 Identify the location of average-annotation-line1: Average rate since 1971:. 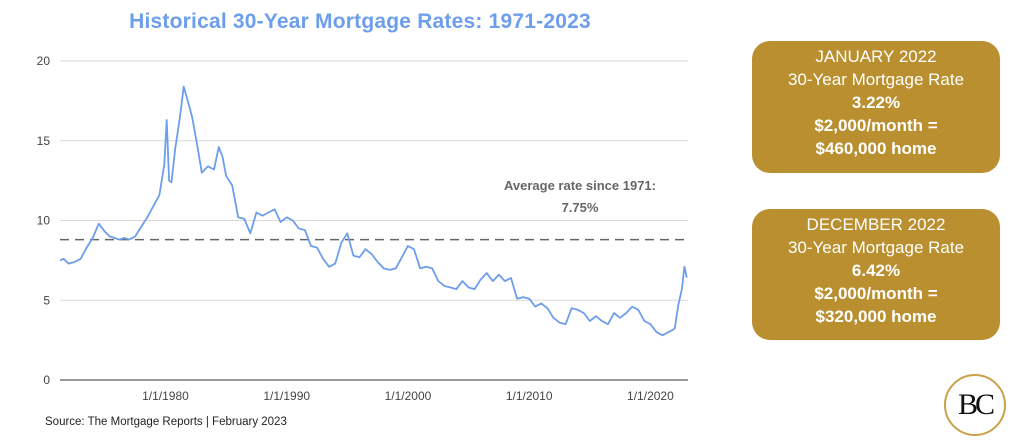
(580, 185).